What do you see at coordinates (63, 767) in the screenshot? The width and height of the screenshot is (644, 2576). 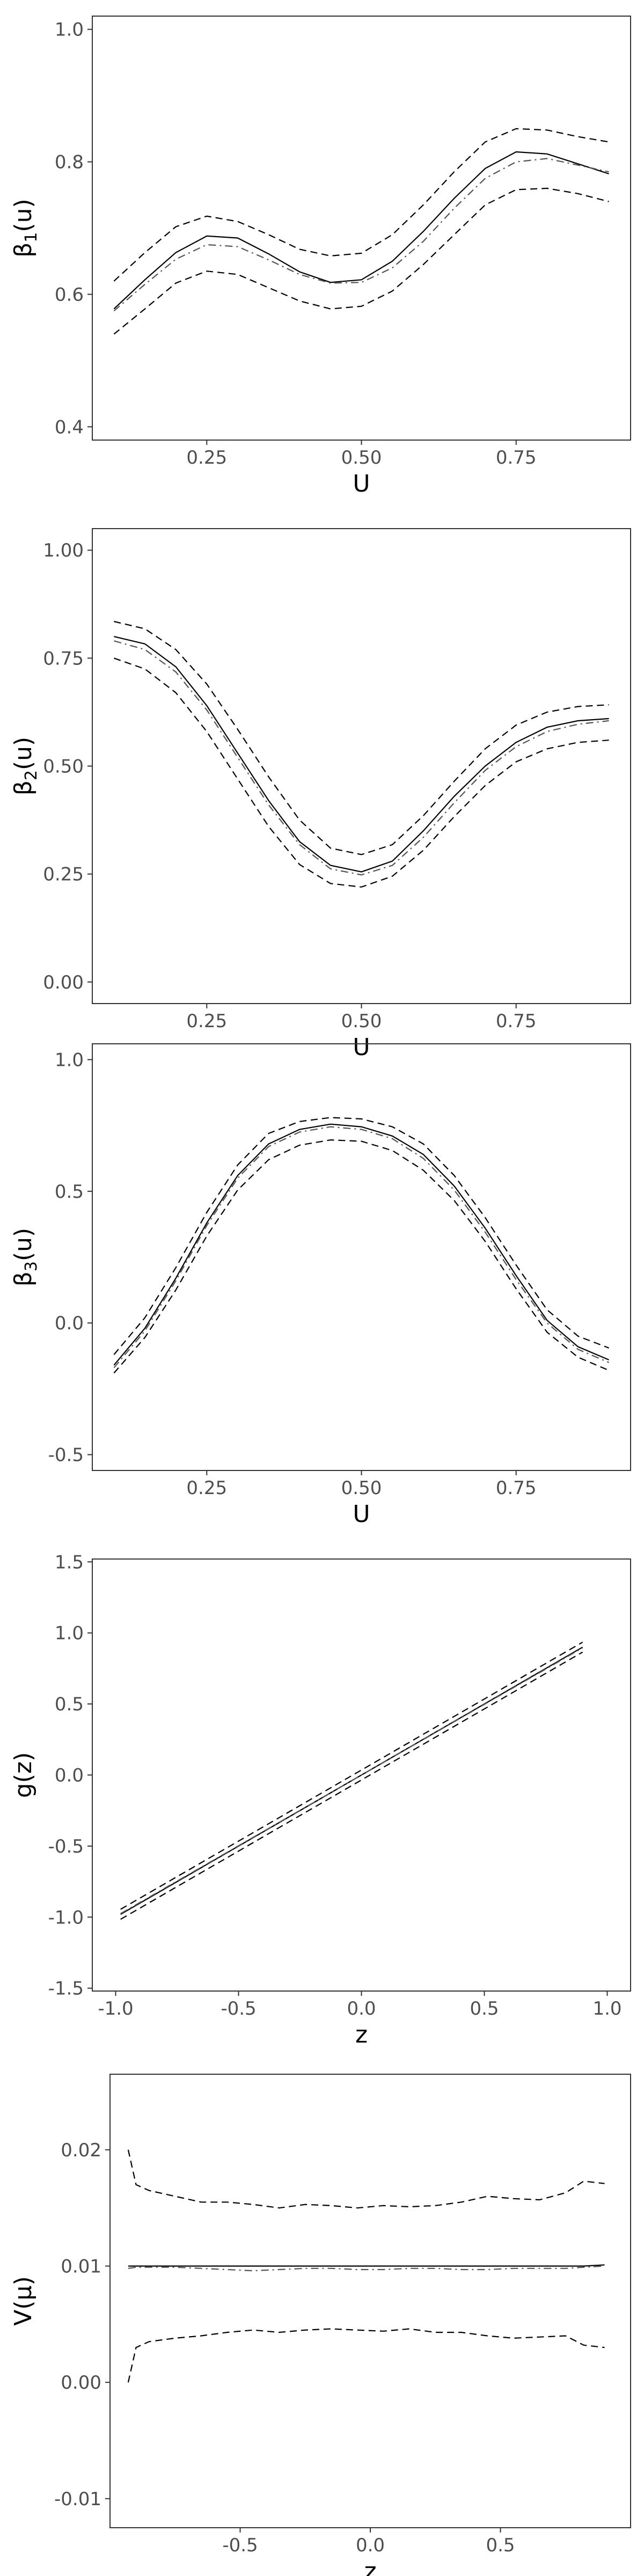 I see `y-tick-label: 0.50` at bounding box center [63, 767].